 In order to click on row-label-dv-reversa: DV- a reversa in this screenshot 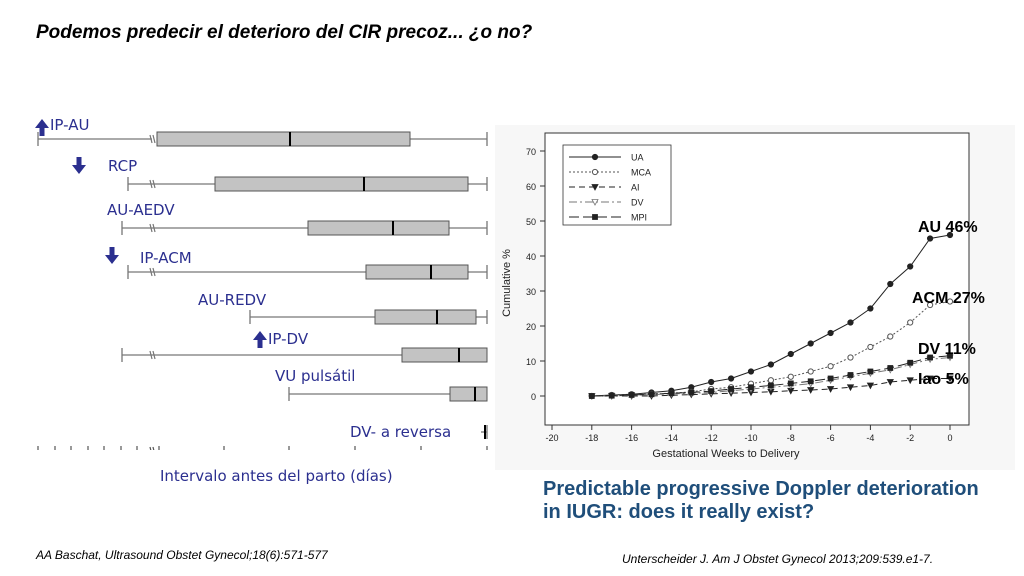, I will do `click(401, 432)`.